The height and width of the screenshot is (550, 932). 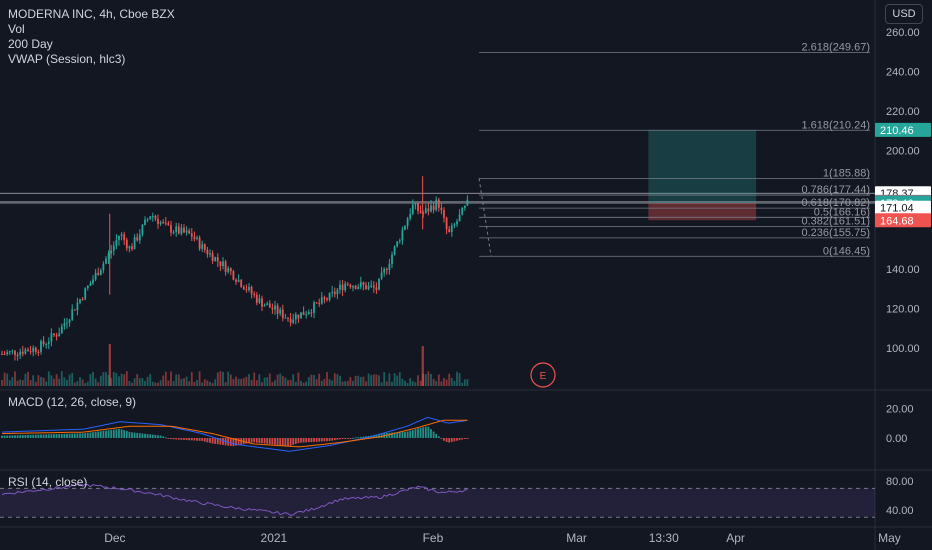 I want to click on volume-spike-bar, so click(x=422, y=366).